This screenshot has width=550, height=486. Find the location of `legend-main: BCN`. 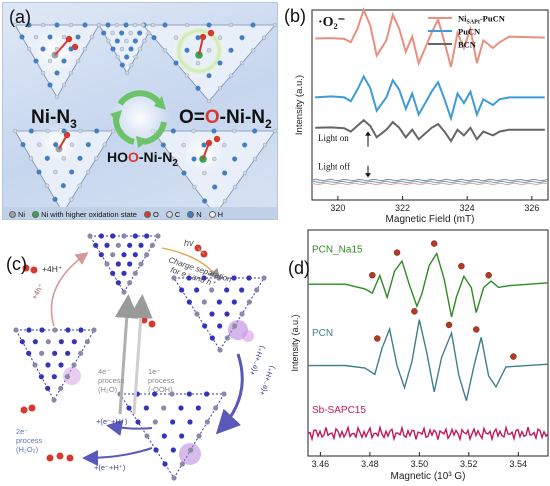

legend-main: BCN is located at coordinates (467, 45).